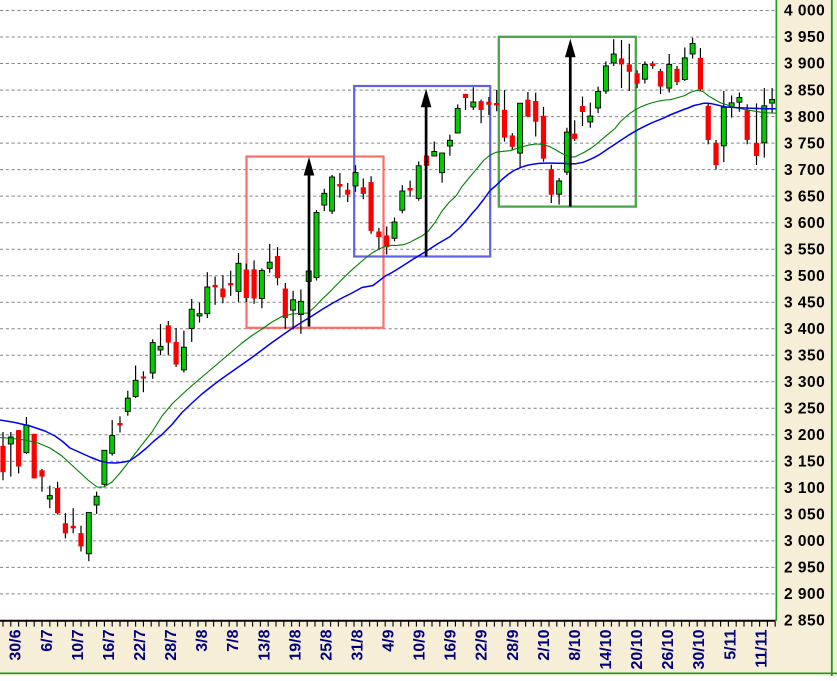 This screenshot has height=681, width=837. What do you see at coordinates (804, 382) in the screenshot?
I see `svg-text: 3 300` at bounding box center [804, 382].